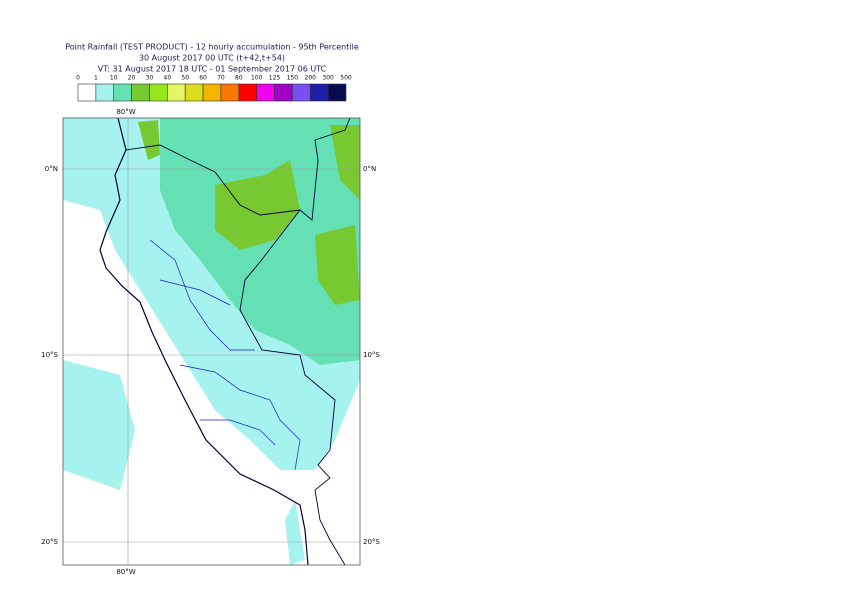 The width and height of the screenshot is (842, 596). Describe the element at coordinates (114, 78) in the screenshot. I see `legend-label: 10` at that location.